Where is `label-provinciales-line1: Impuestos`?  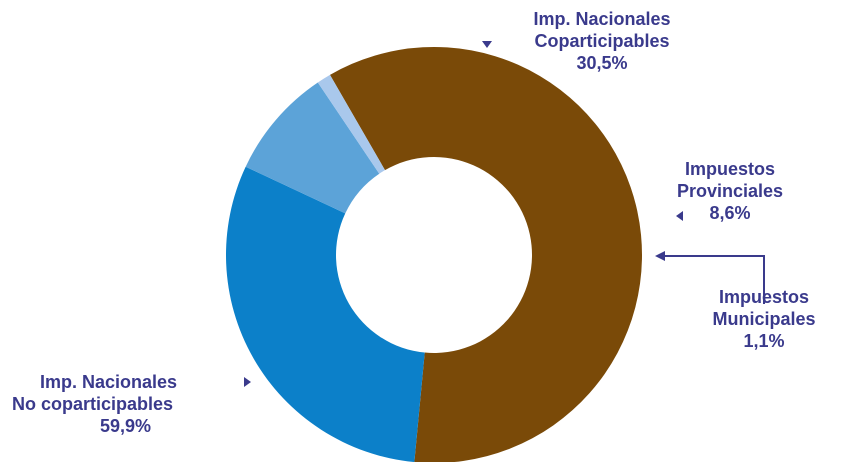 label-provinciales-line1: Impuestos is located at coordinates (730, 169).